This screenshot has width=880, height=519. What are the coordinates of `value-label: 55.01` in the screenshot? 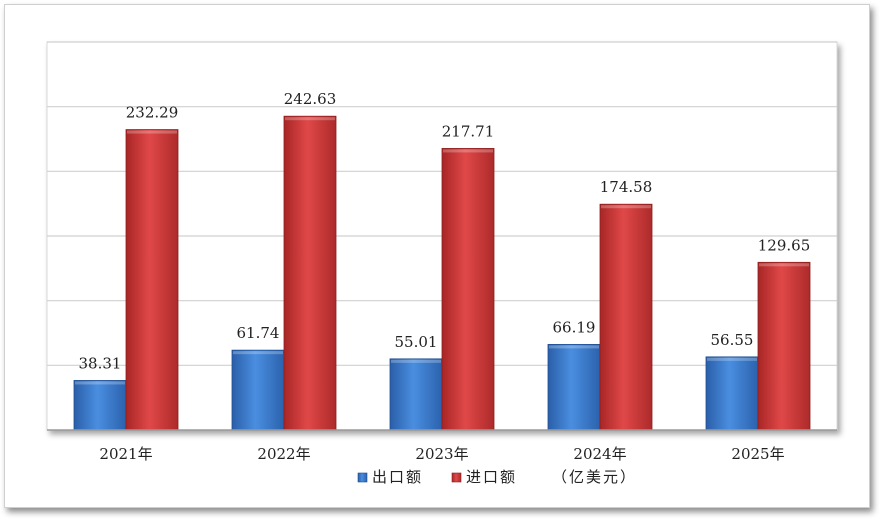 It's located at (416, 342).